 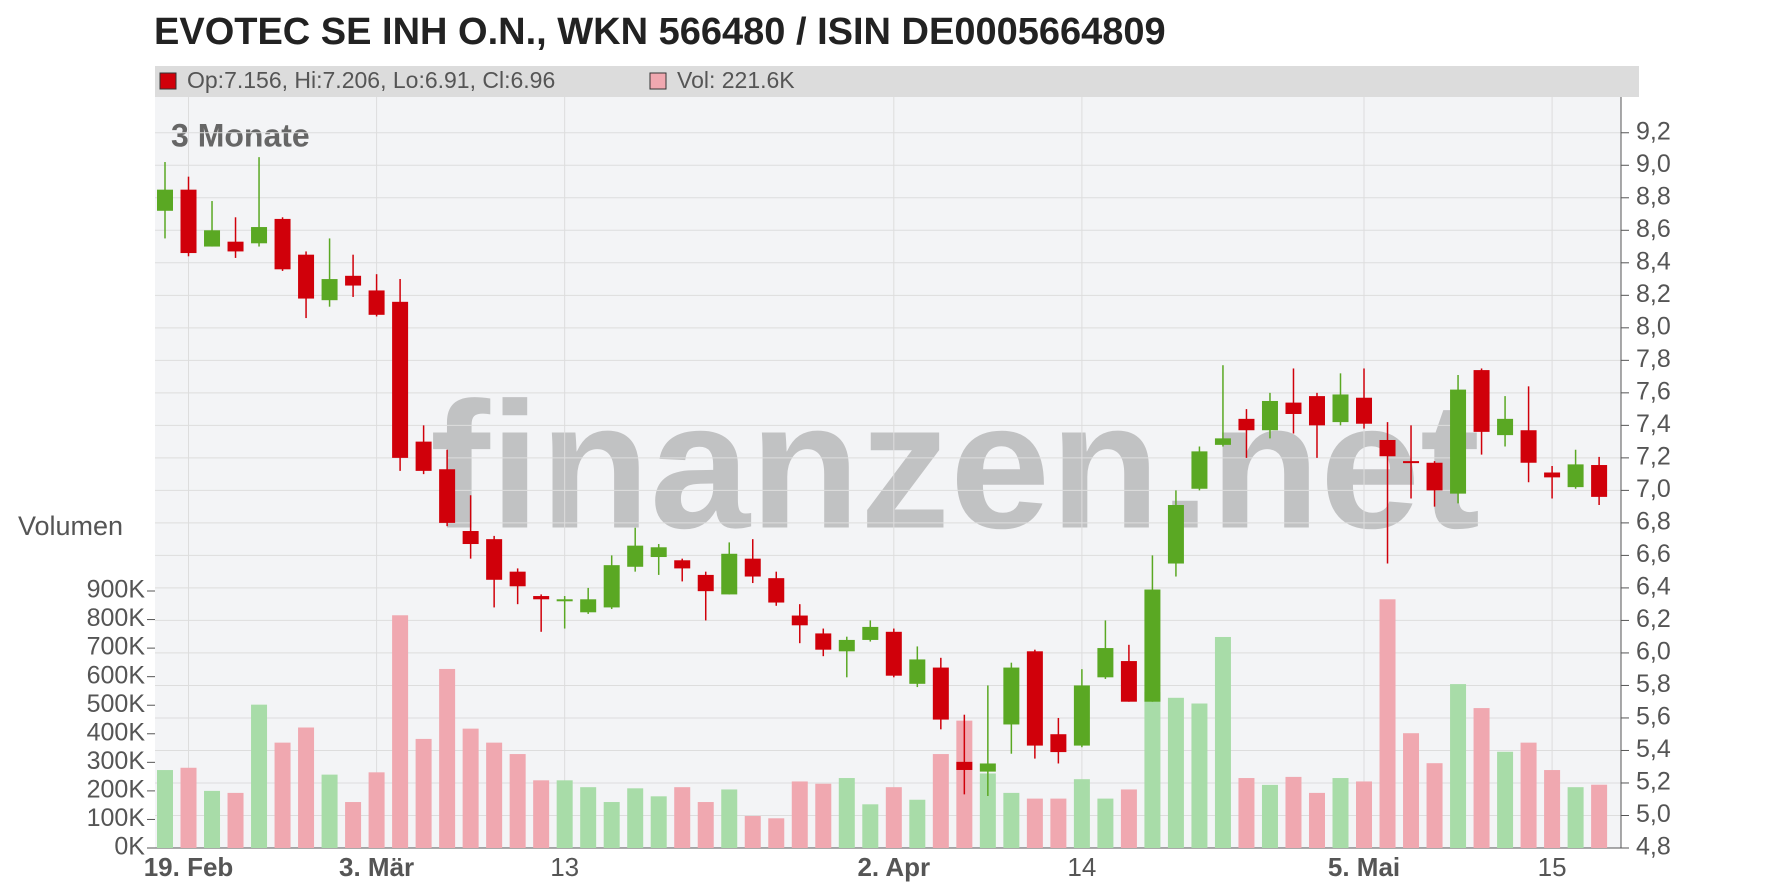 What do you see at coordinates (1653, 814) in the screenshot?
I see `y-tick-label: 5,0` at bounding box center [1653, 814].